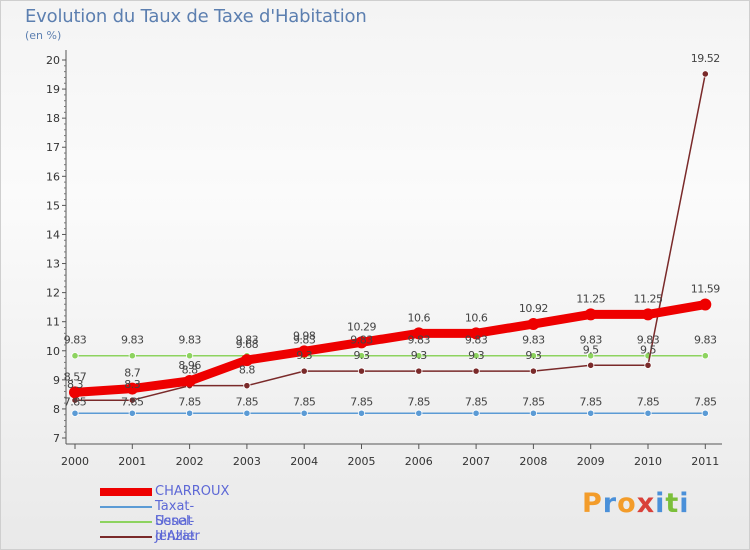  What do you see at coordinates (533, 308) in the screenshot?
I see `data-label: 10.92` at bounding box center [533, 308].